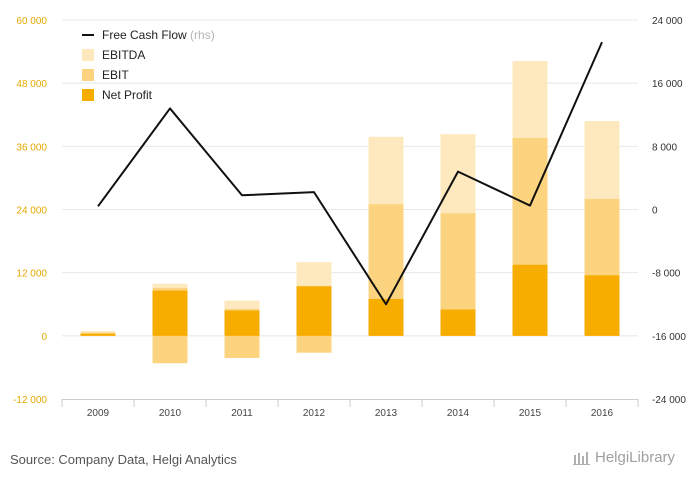 The width and height of the screenshot is (700, 483). I want to click on right-axis-tick-label: -16 000, so click(669, 337).